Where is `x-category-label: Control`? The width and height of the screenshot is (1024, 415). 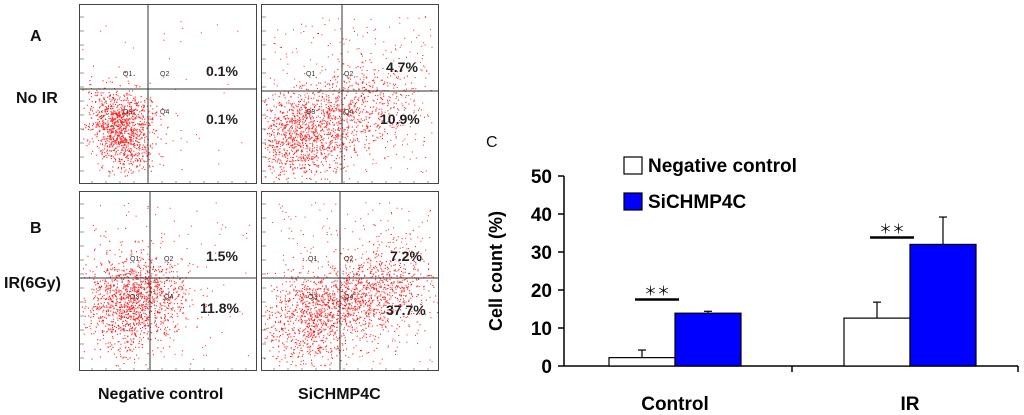
x-category-label: Control is located at coordinates (675, 404).